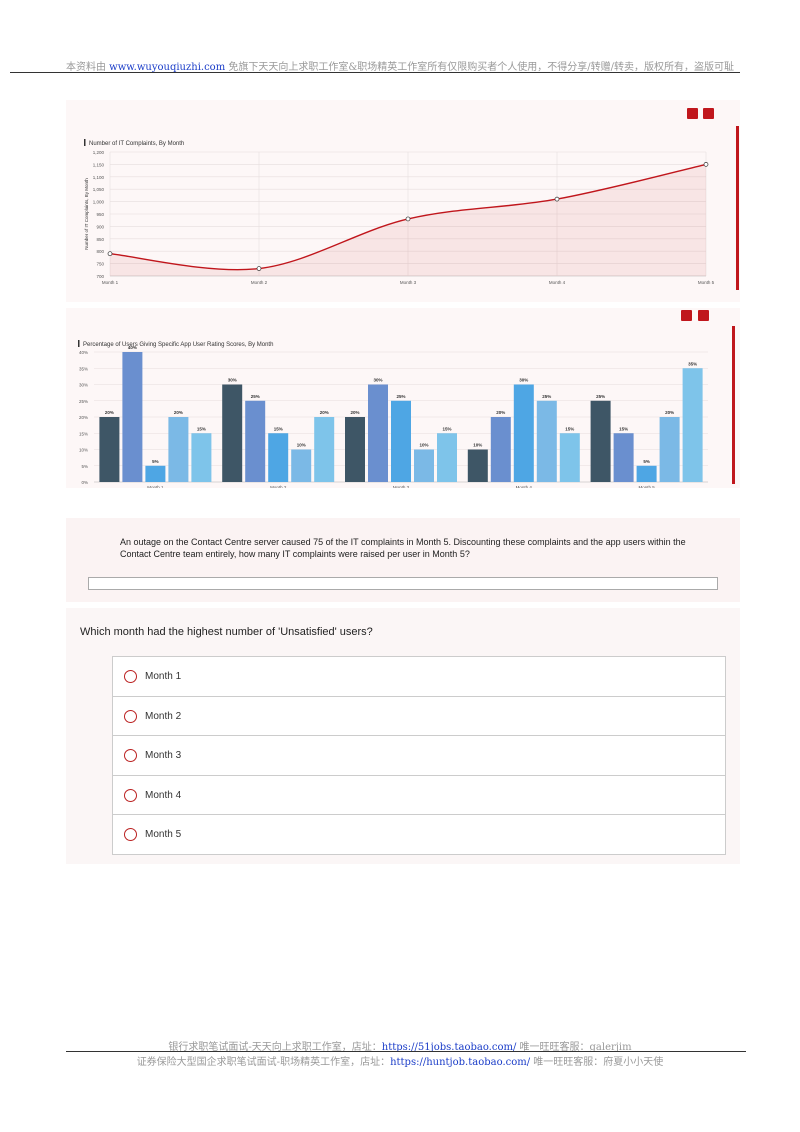 The height and width of the screenshot is (1132, 800). What do you see at coordinates (557, 282) in the screenshot?
I see `x-tick-label: Month 4` at bounding box center [557, 282].